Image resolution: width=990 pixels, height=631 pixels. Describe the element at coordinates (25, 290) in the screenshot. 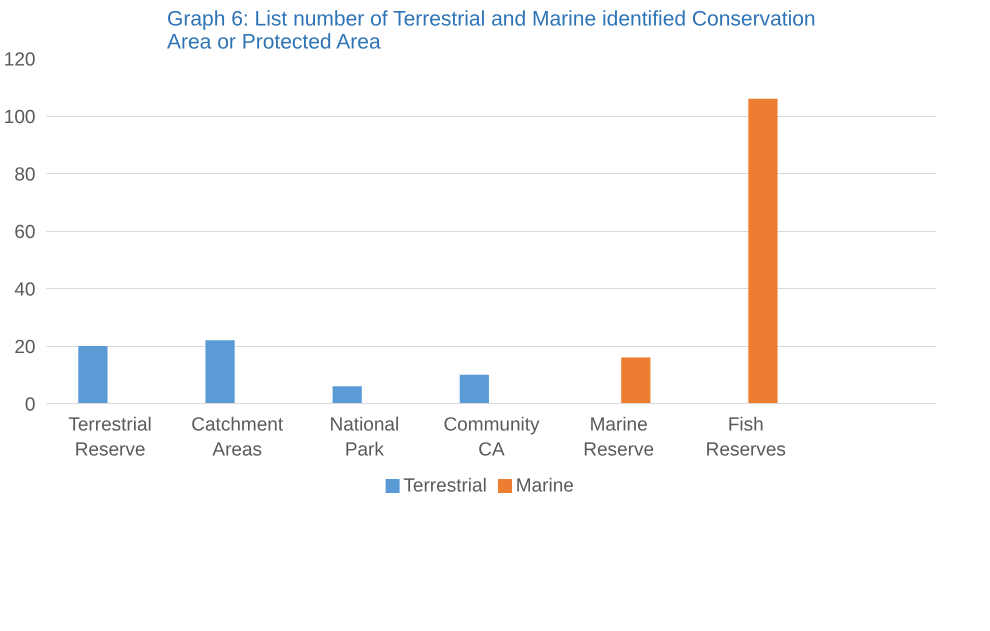

I see `y-tick-label: 40` at that location.